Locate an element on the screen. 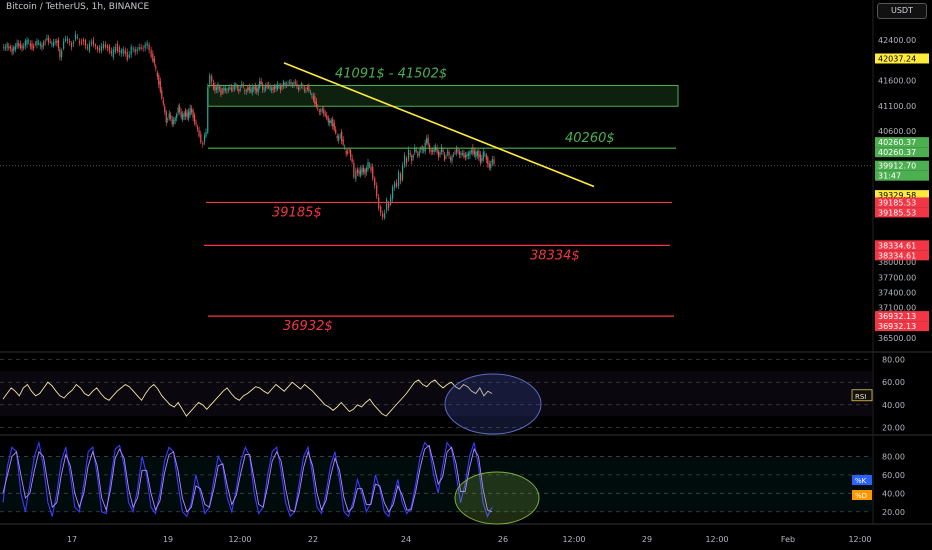 This screenshot has height=550, width=932. time-tick-label: 26 is located at coordinates (503, 539).